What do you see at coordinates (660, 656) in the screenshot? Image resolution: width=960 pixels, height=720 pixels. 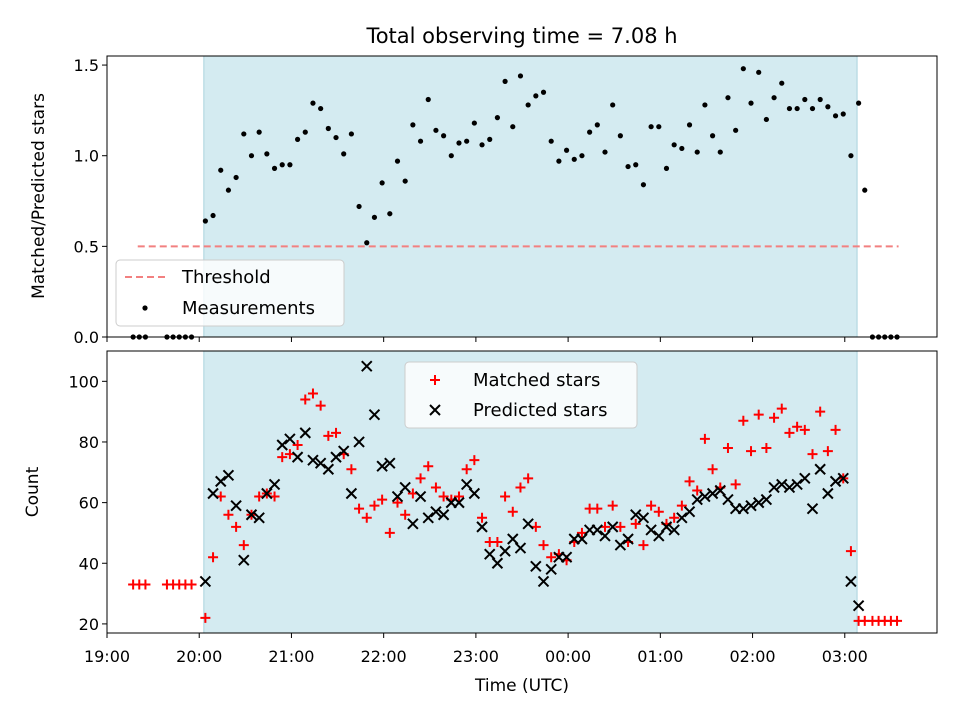 I see `x-tick-label: 01:00` at bounding box center [660, 656].